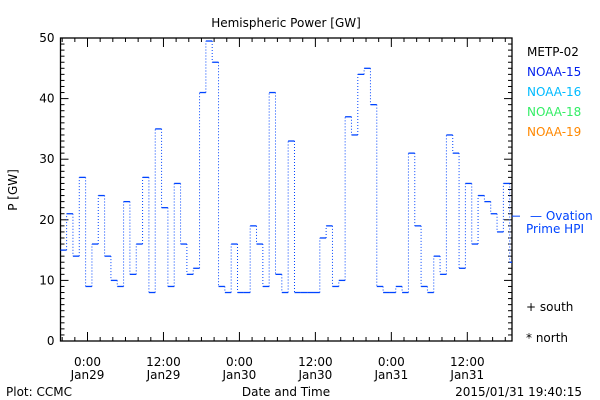 Image resolution: width=600 pixels, height=400 pixels. I want to click on ovation-label-2: Prime HPI, so click(555, 229).